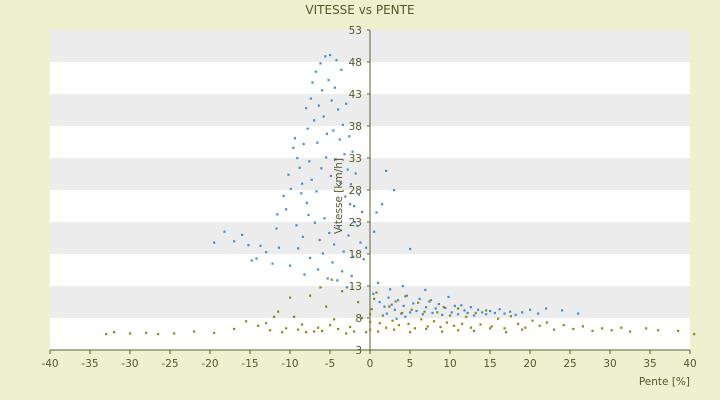  Describe the element at coordinates (355, 287) in the screenshot. I see `y-tick-label: 13` at that location.